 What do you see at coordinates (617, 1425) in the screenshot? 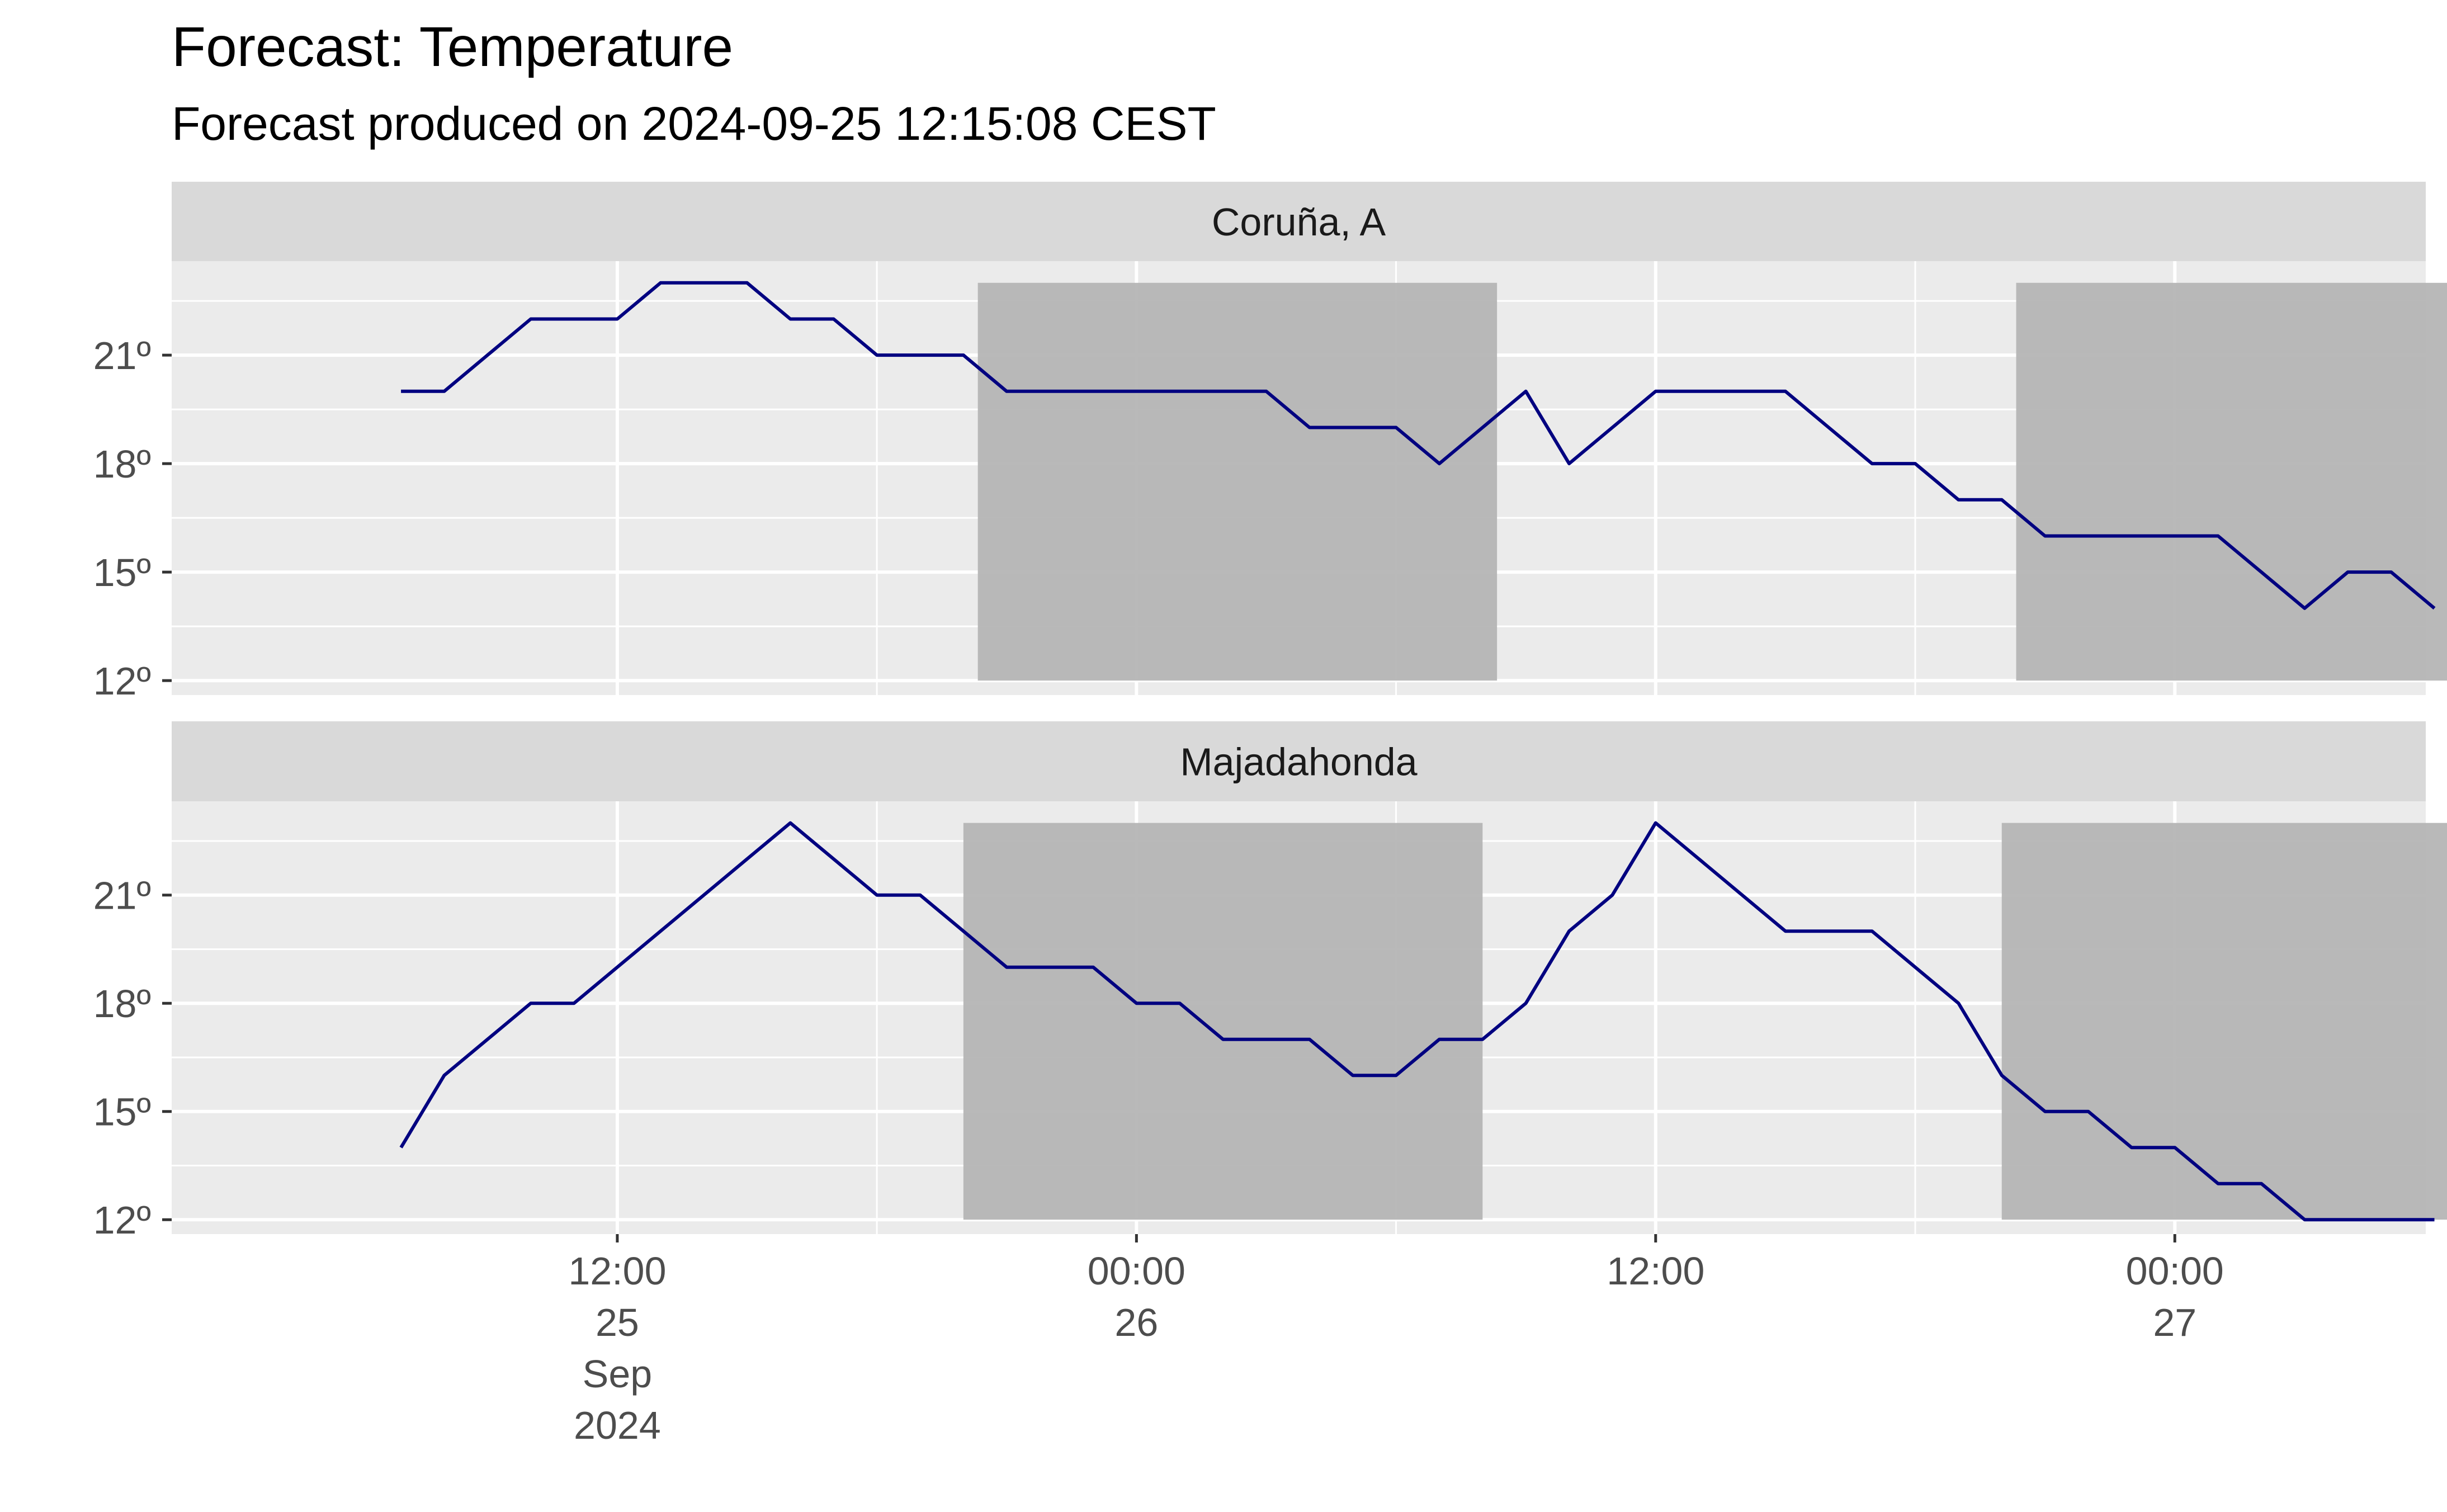
I see `x-tick-label: 2024` at bounding box center [617, 1425].